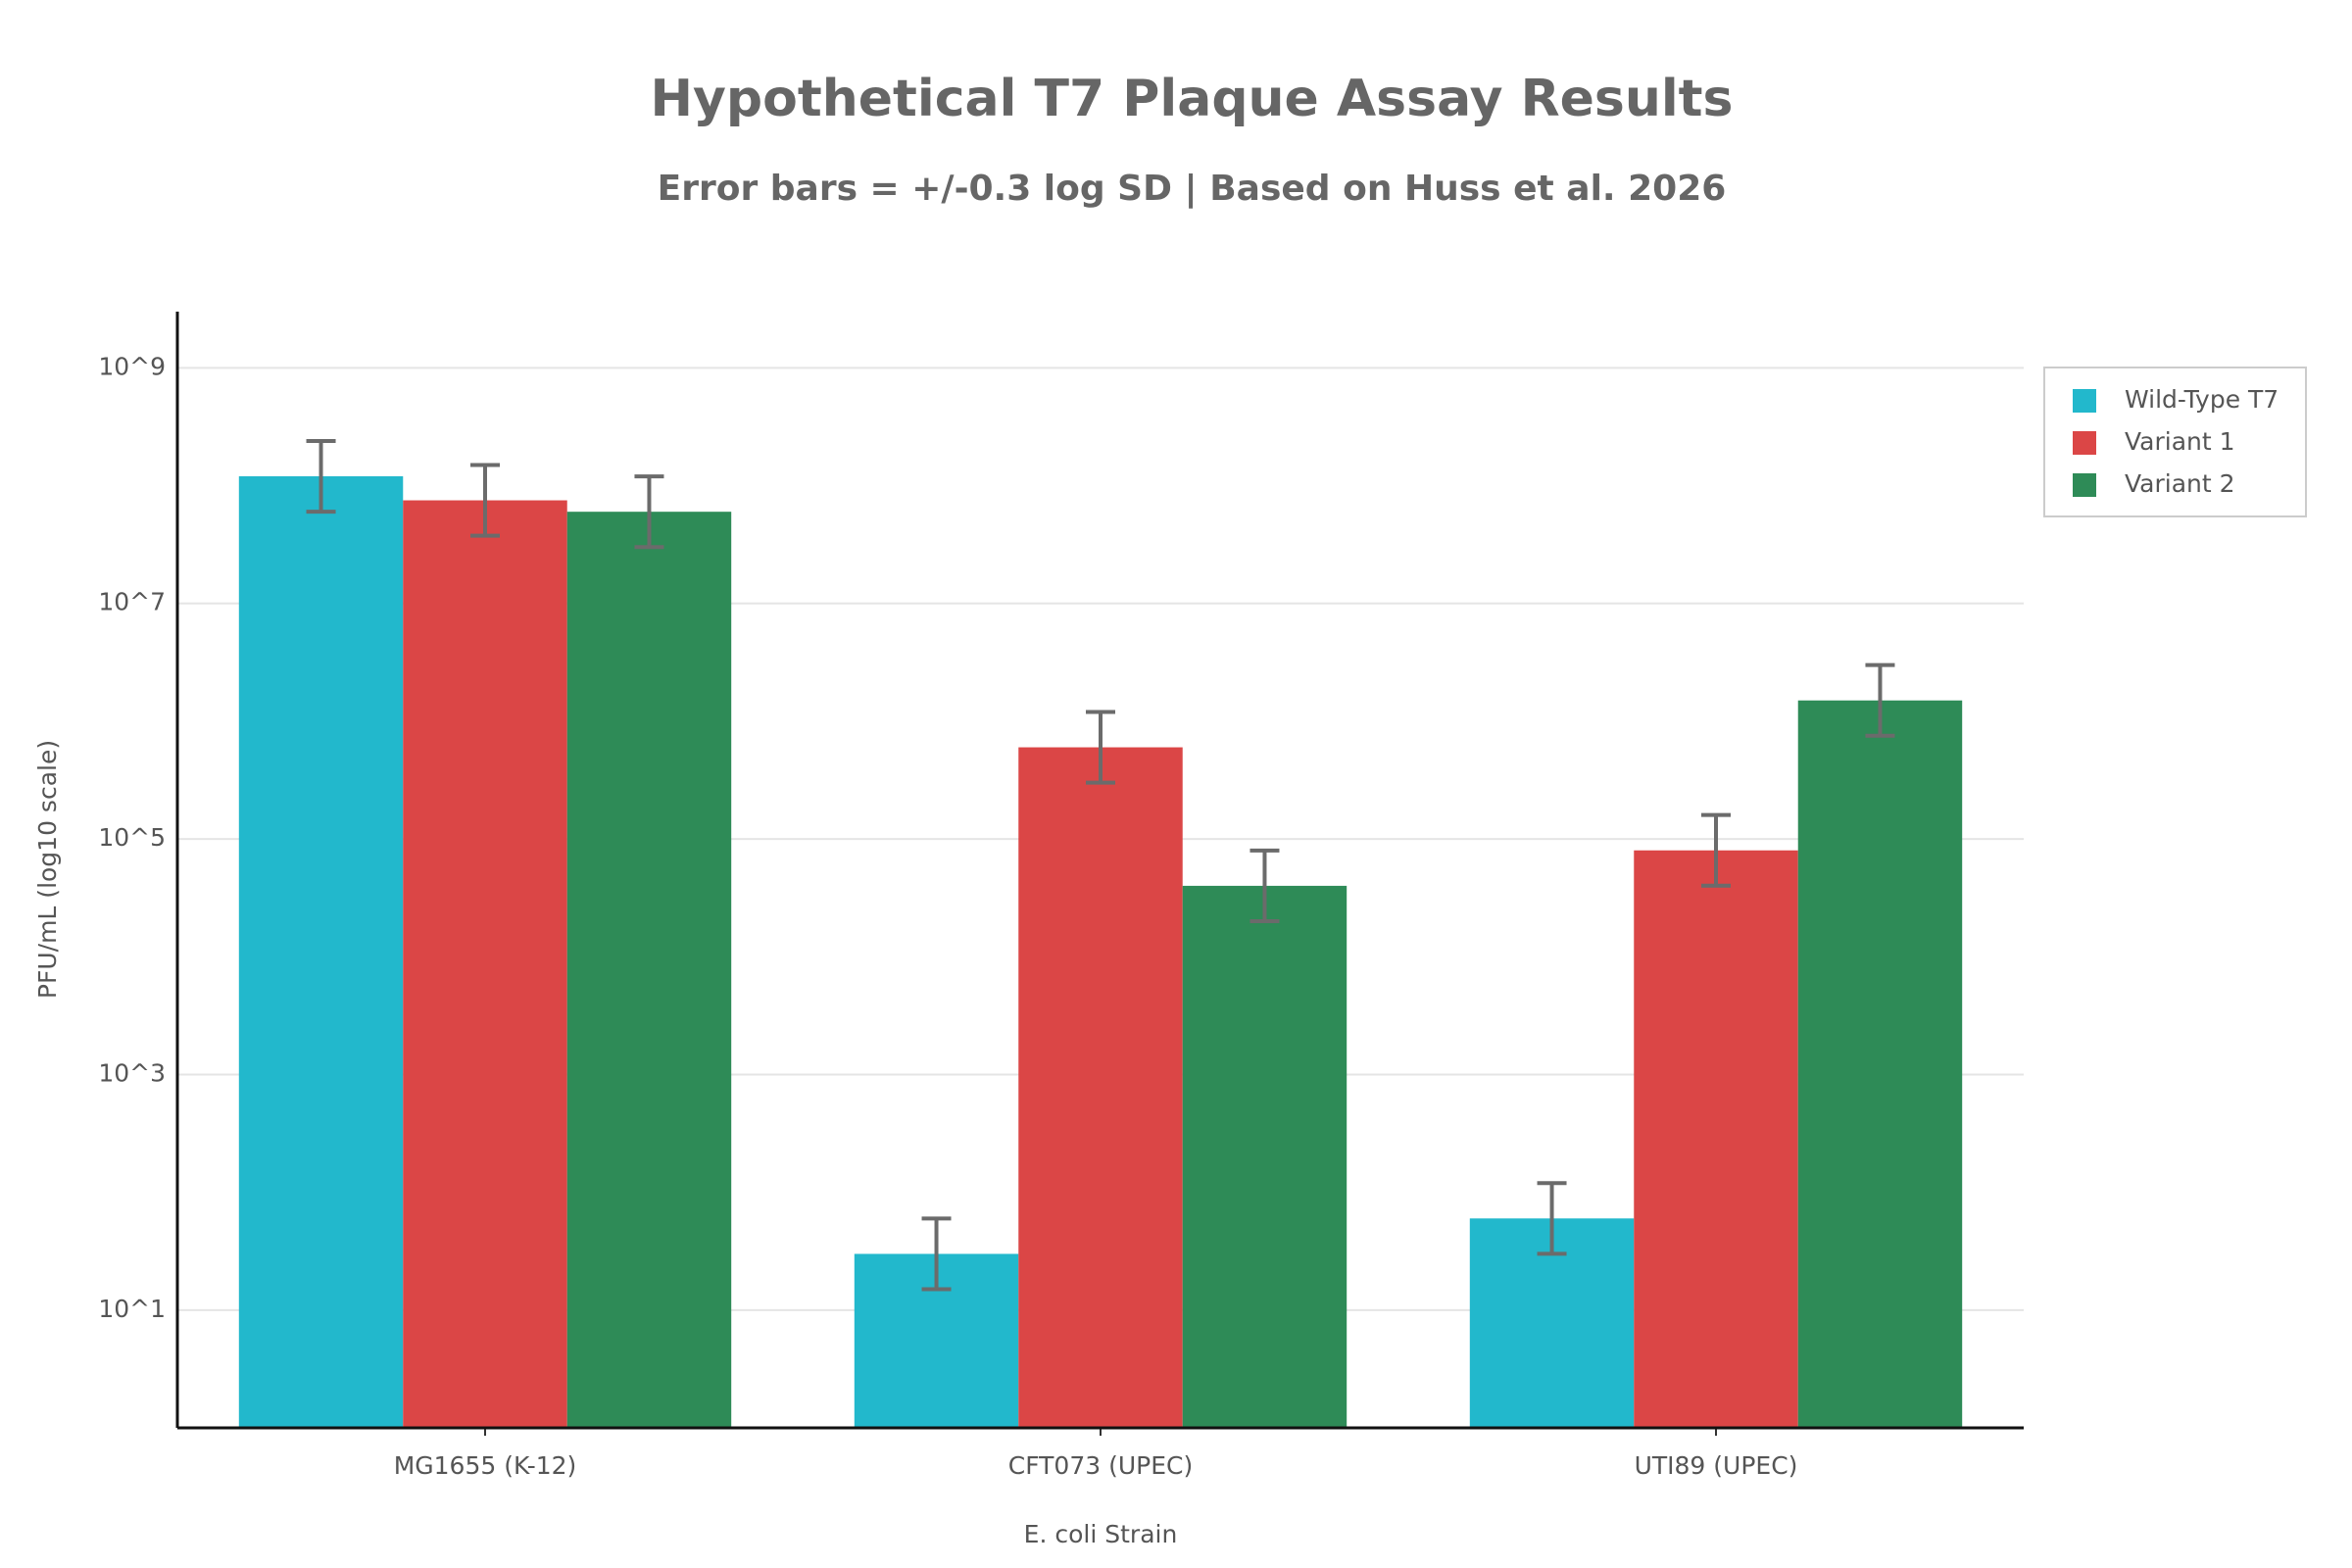  Describe the element at coordinates (2201, 399) in the screenshot. I see `legend-label: Wild-Type T7` at that location.